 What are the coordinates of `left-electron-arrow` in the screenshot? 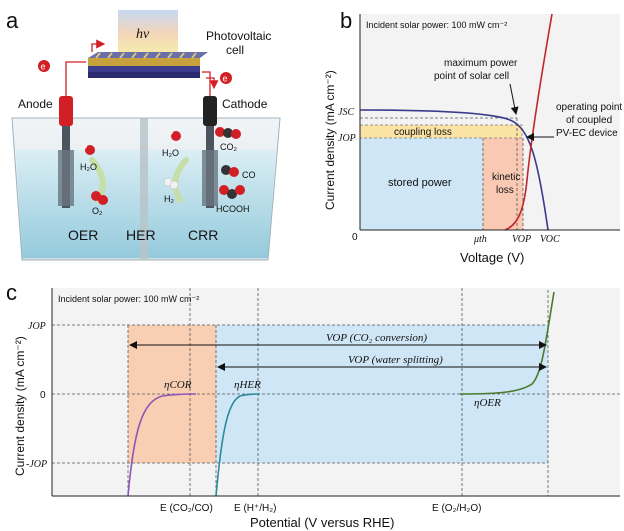 It's located at (98, 45).